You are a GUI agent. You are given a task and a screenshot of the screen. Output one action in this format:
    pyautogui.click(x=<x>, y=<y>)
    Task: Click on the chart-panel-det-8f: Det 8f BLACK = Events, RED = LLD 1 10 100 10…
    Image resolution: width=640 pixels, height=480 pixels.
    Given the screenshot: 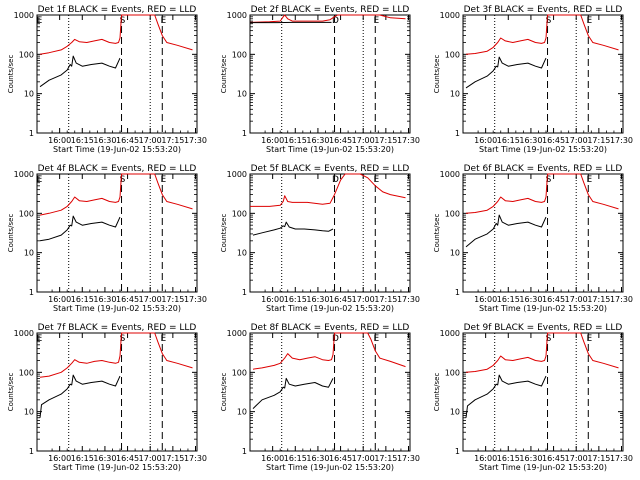 What is the action you would take?
    pyautogui.click(x=320, y=397)
    